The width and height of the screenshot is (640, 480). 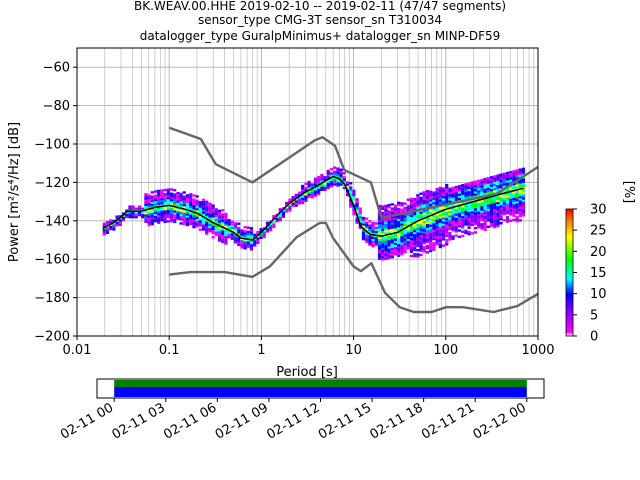 I want to click on mean-curve, so click(x=313, y=208).